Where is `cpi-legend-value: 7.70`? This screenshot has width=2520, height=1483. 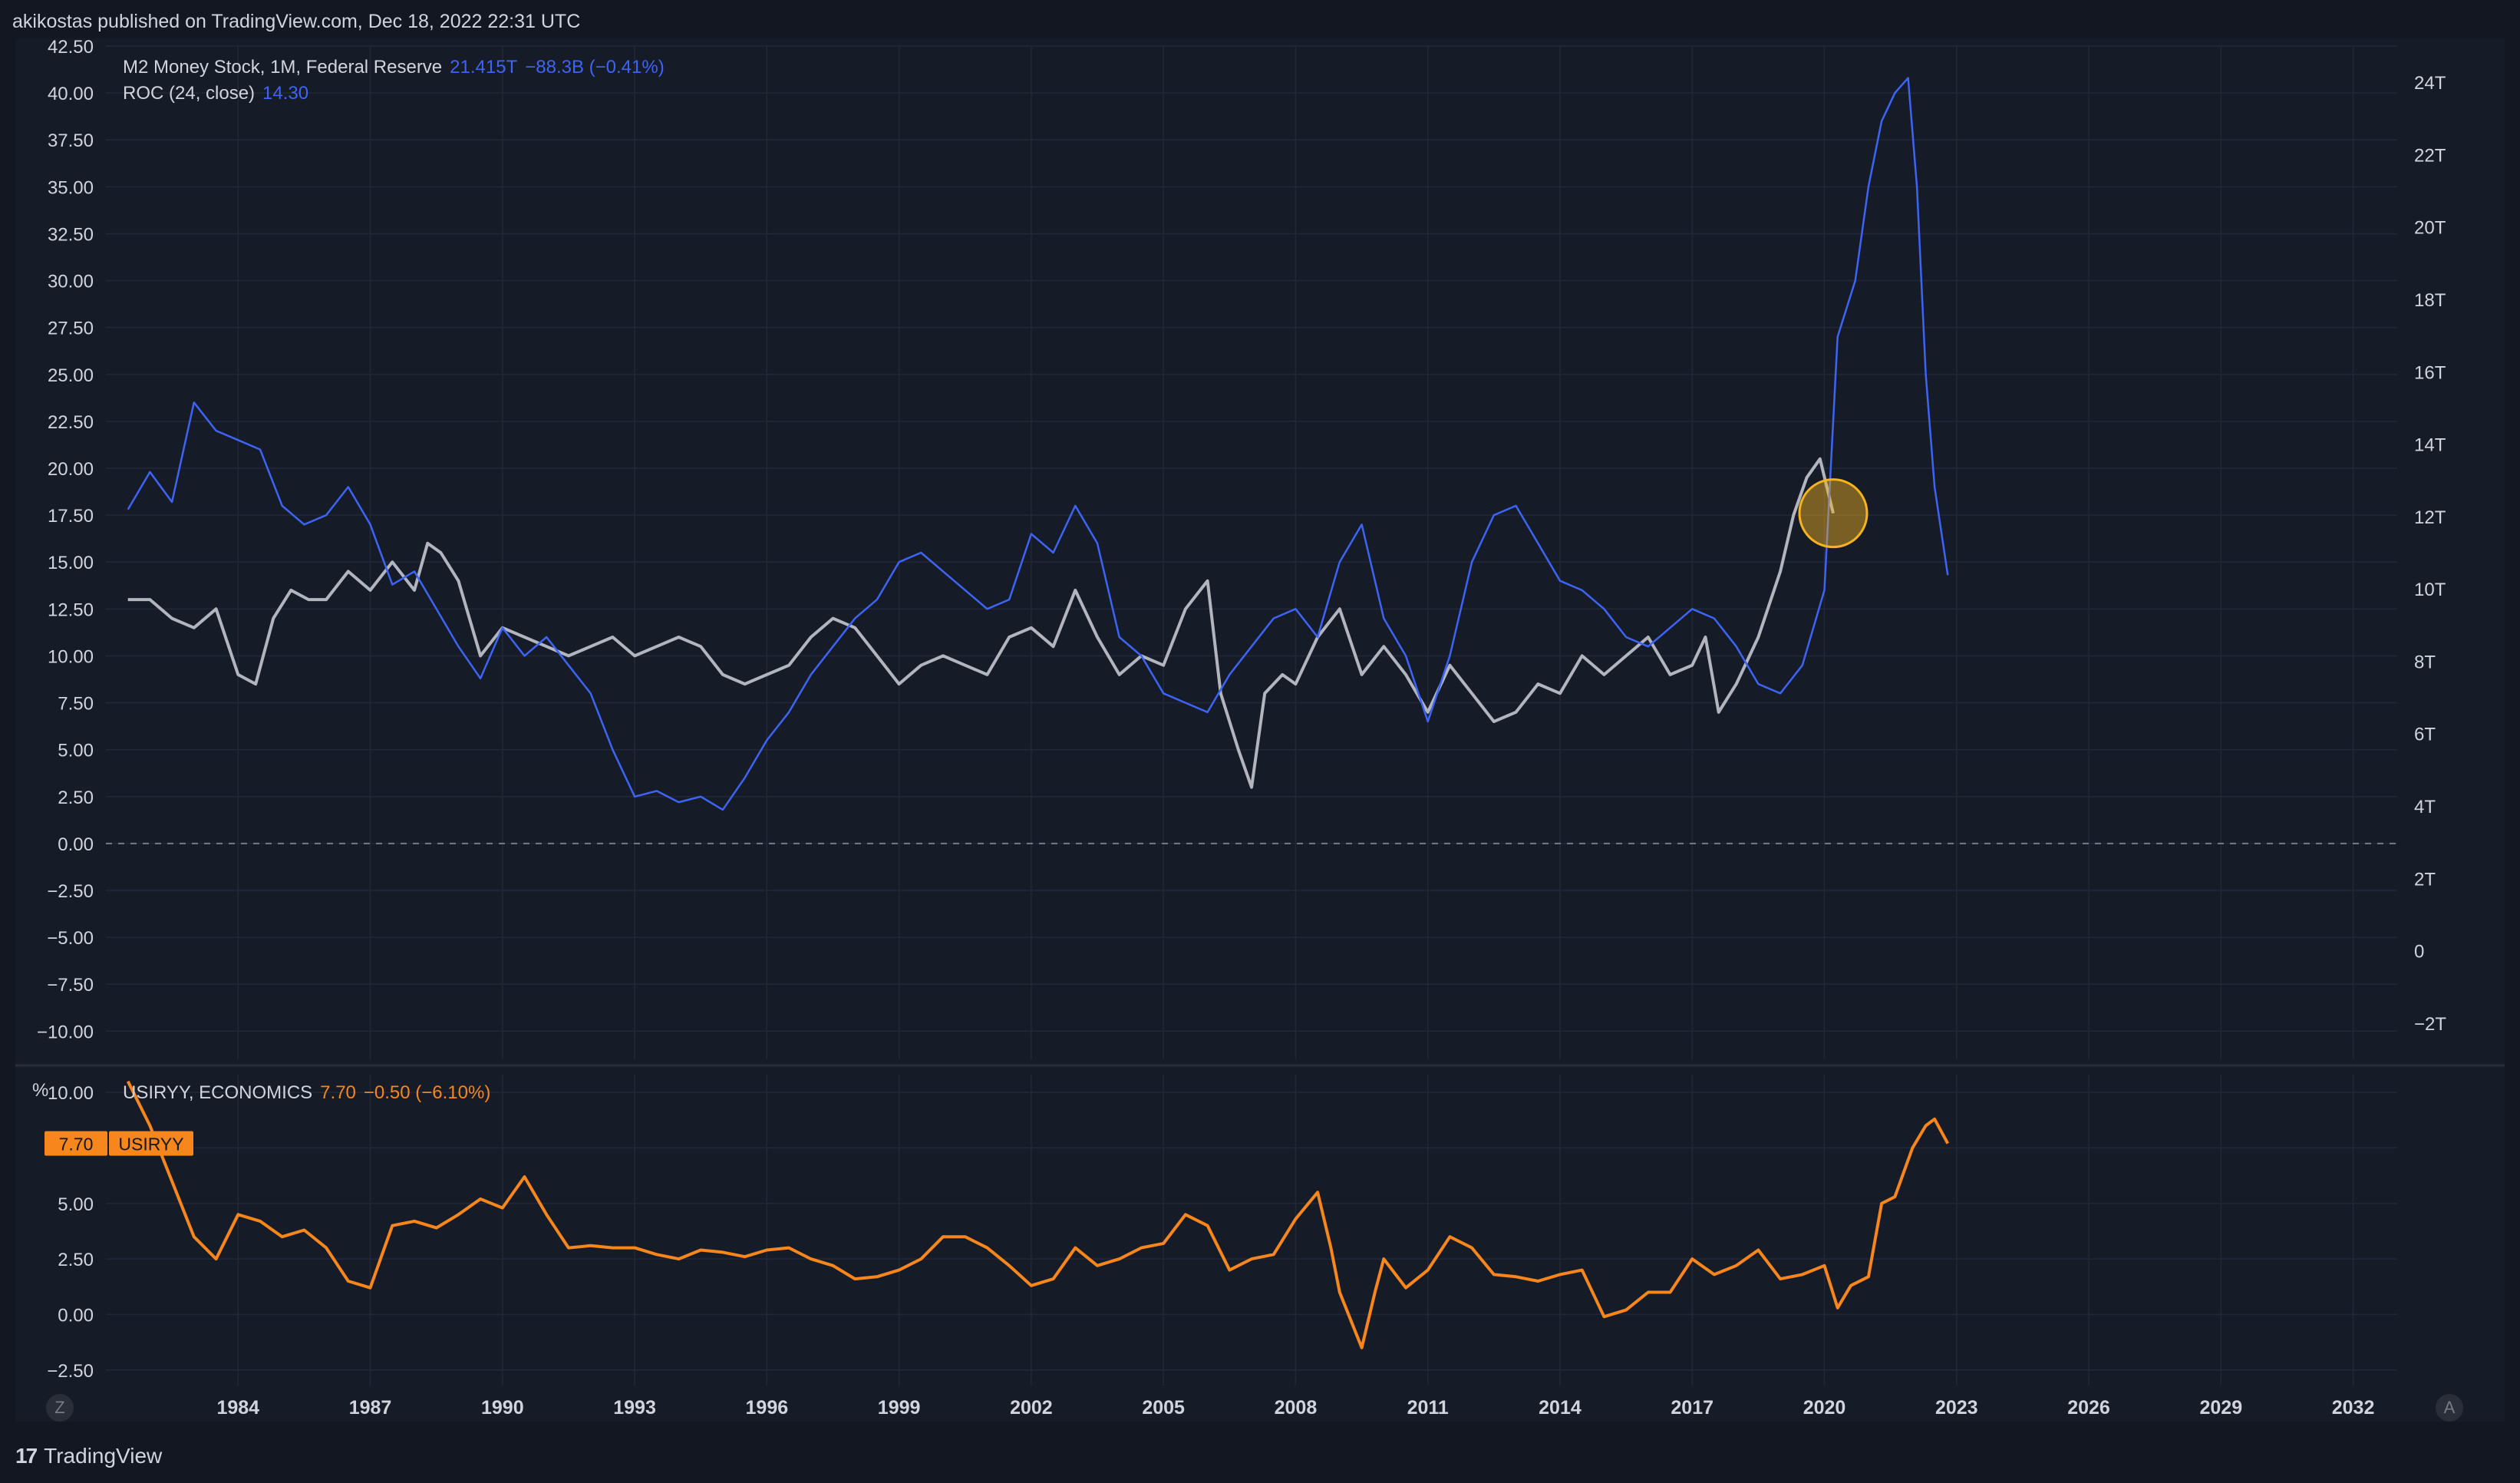 cpi-legend-value: 7.70 is located at coordinates (338, 1093).